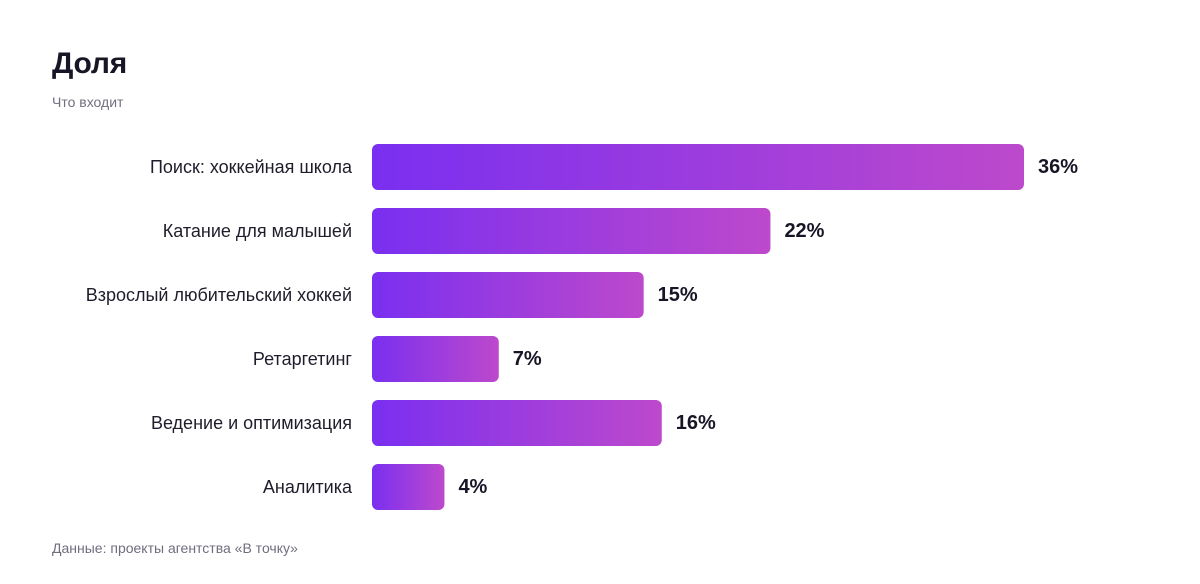 The width and height of the screenshot is (1200, 584). I want to click on category-label: Ретаргетинг, so click(303, 359).